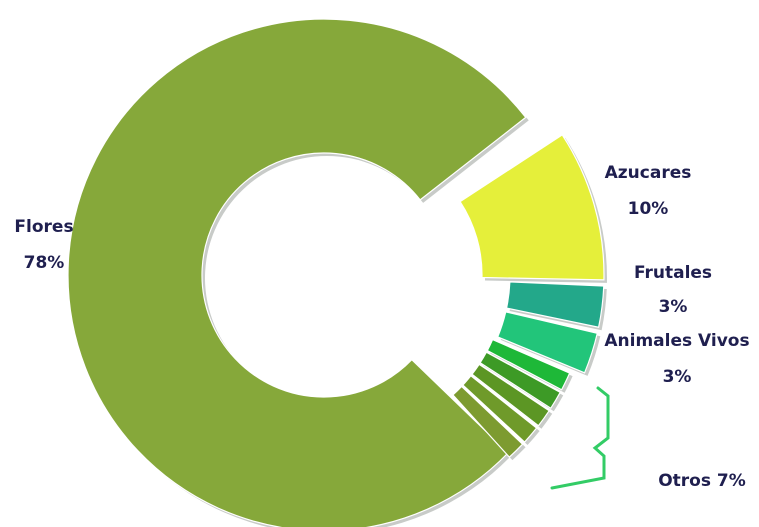 Image resolution: width=759 pixels, height=527 pixels. What do you see at coordinates (702, 481) in the screenshot?
I see `label-otros: Otros 7%` at bounding box center [702, 481].